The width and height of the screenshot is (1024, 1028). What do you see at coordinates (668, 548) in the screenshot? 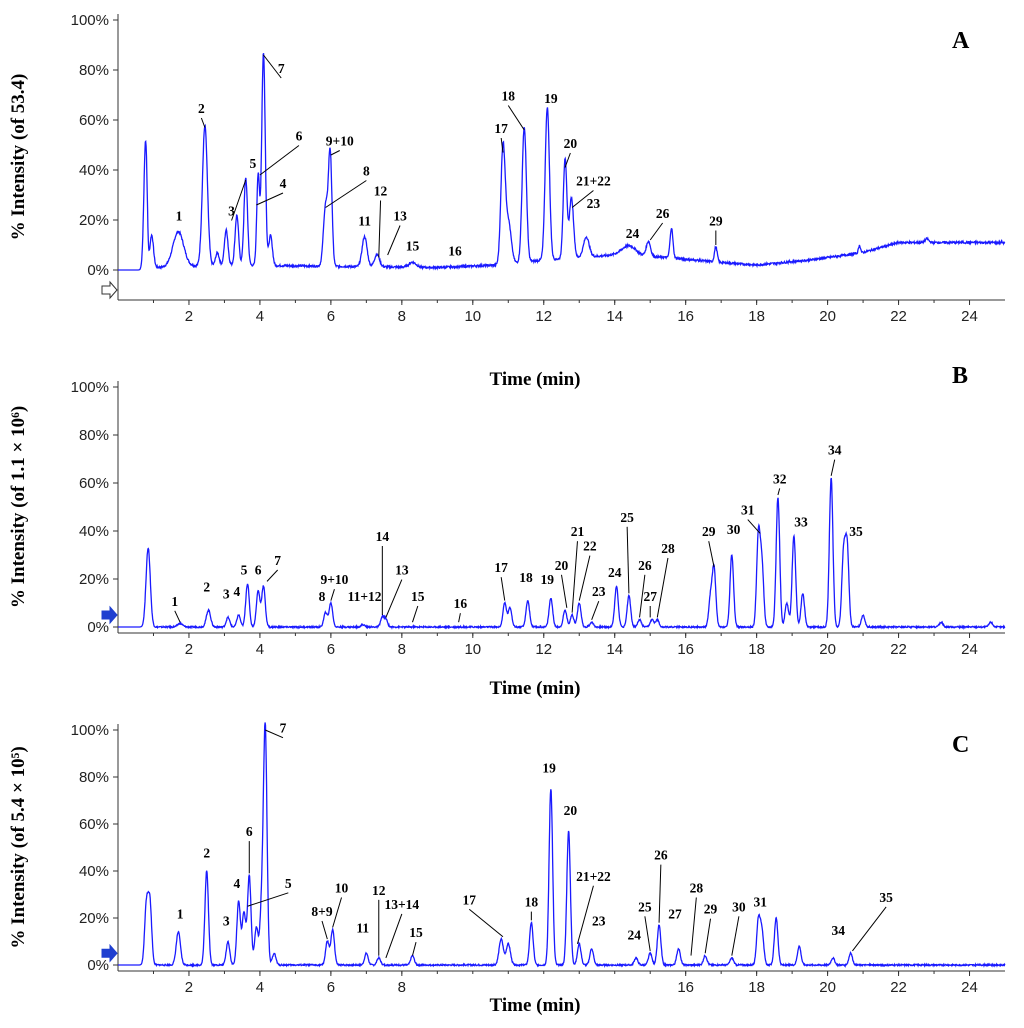
I see `peak-label: 28` at bounding box center [668, 548].